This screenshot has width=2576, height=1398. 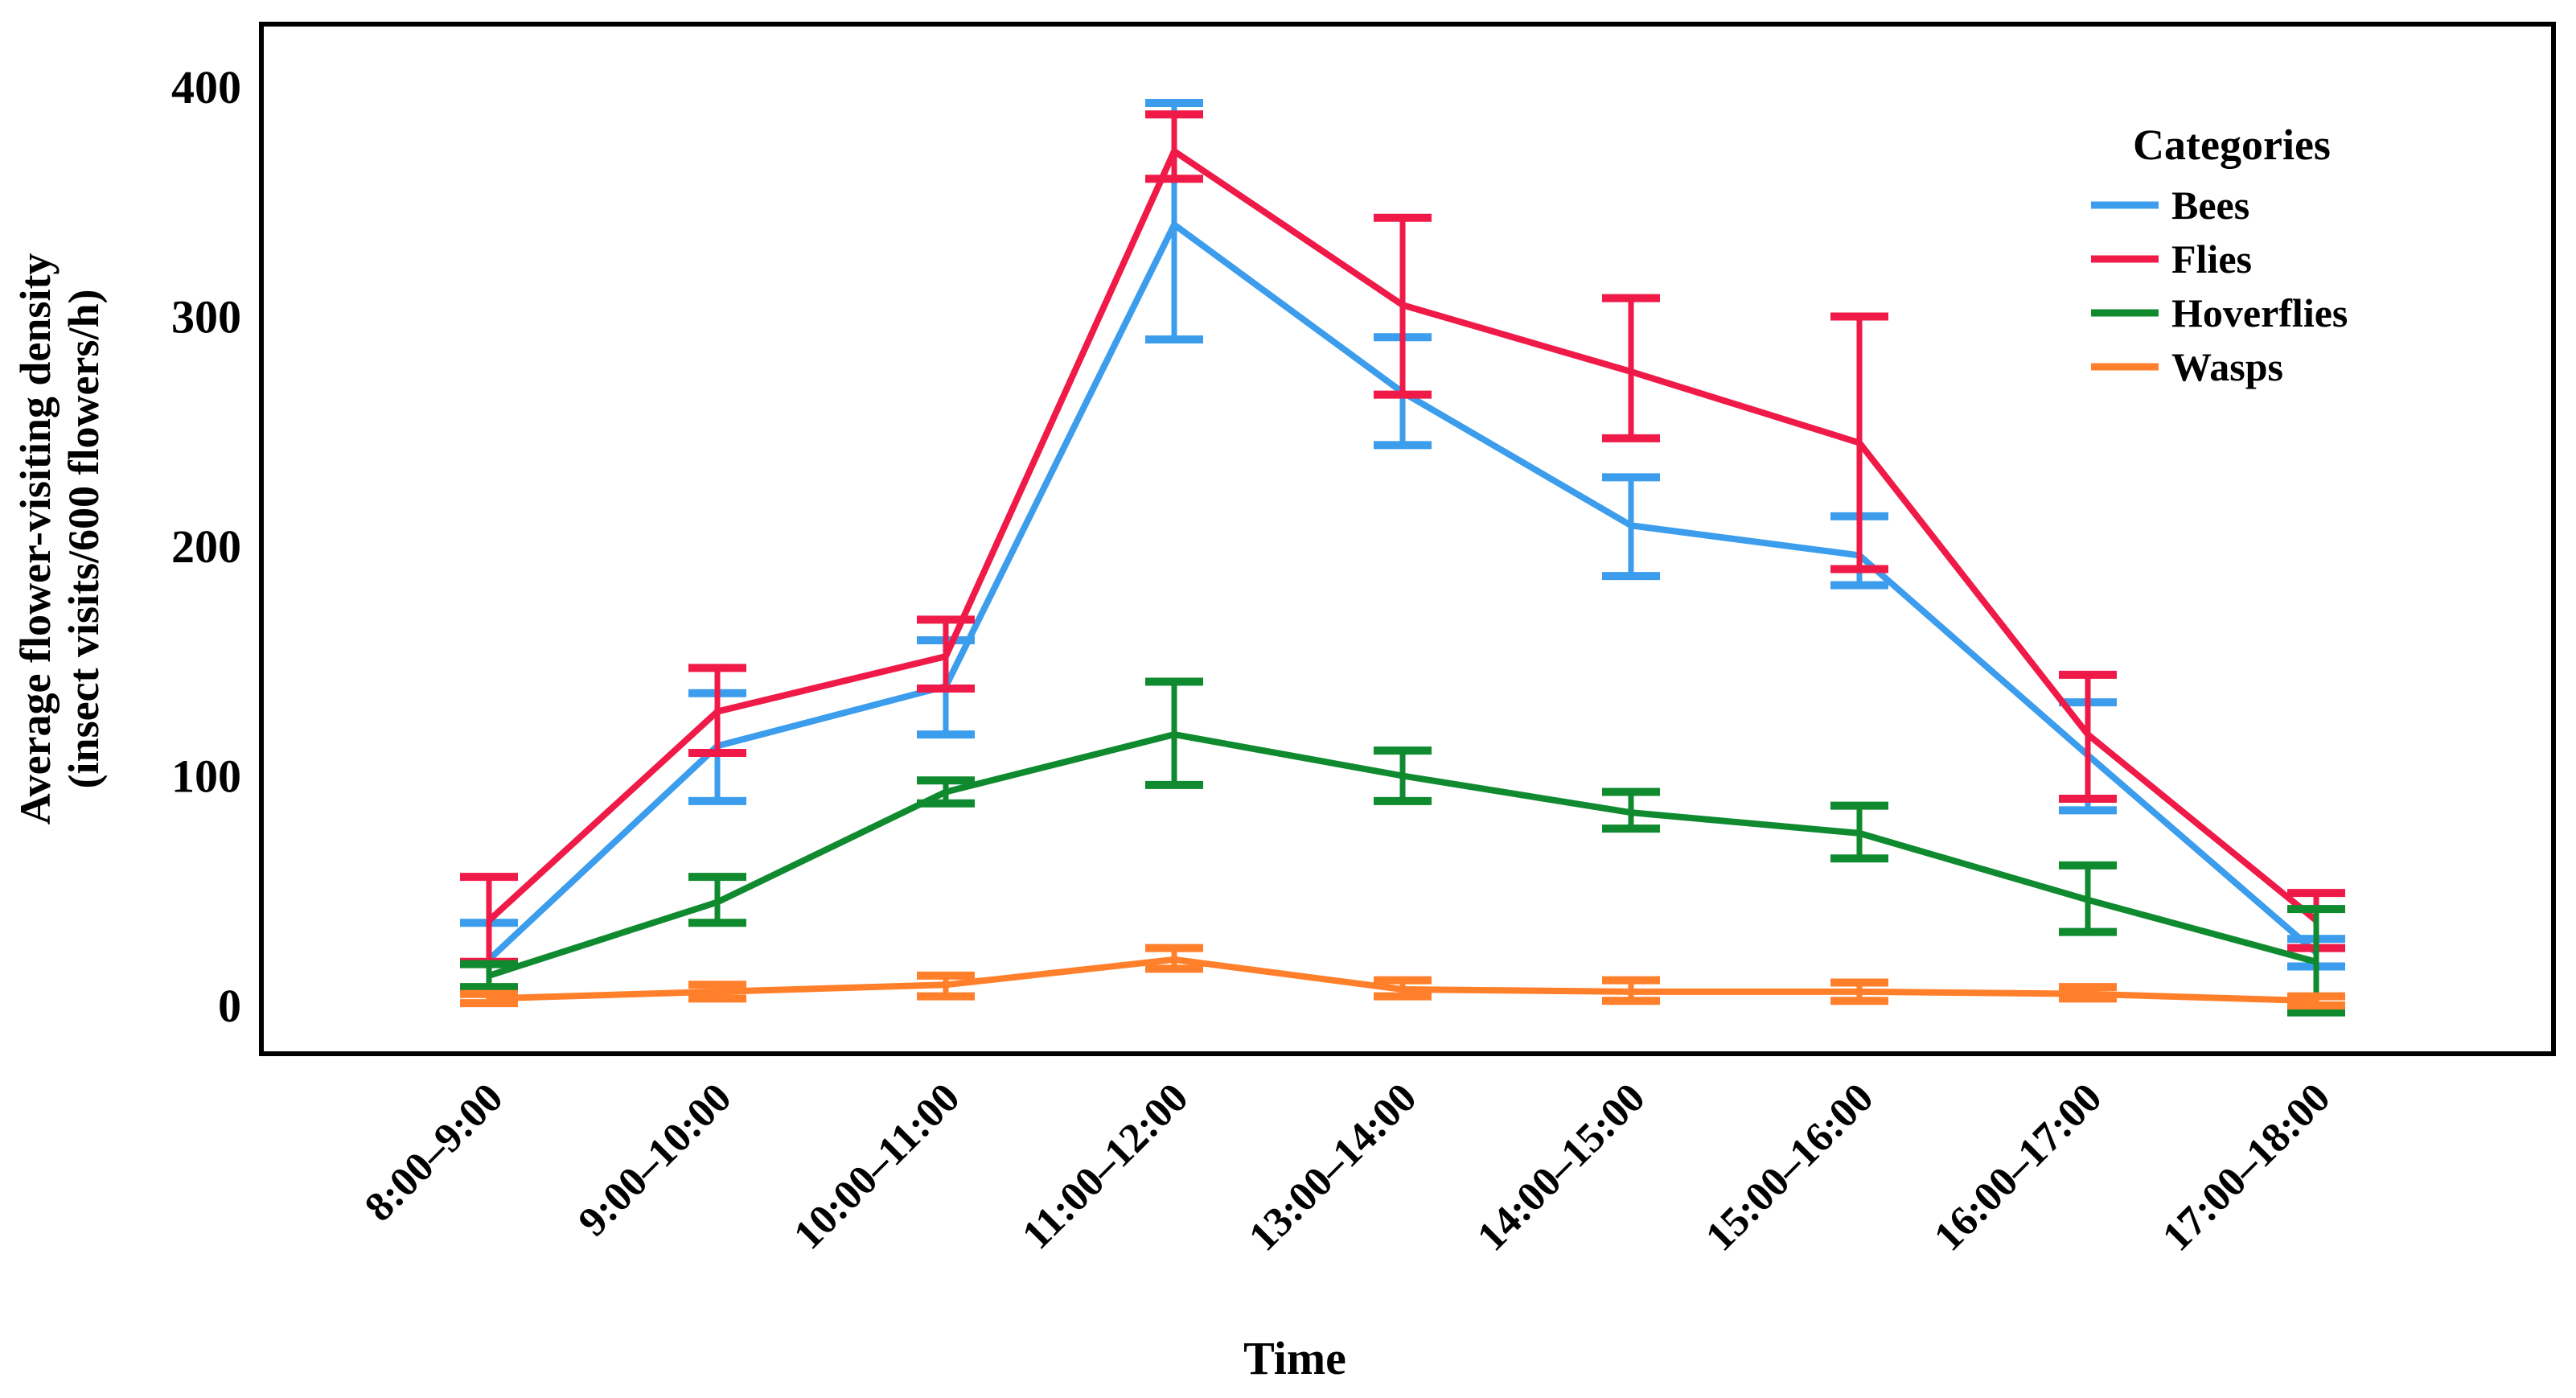 I want to click on x-tick-label: 17:00–18:00, so click(x=2246, y=1167).